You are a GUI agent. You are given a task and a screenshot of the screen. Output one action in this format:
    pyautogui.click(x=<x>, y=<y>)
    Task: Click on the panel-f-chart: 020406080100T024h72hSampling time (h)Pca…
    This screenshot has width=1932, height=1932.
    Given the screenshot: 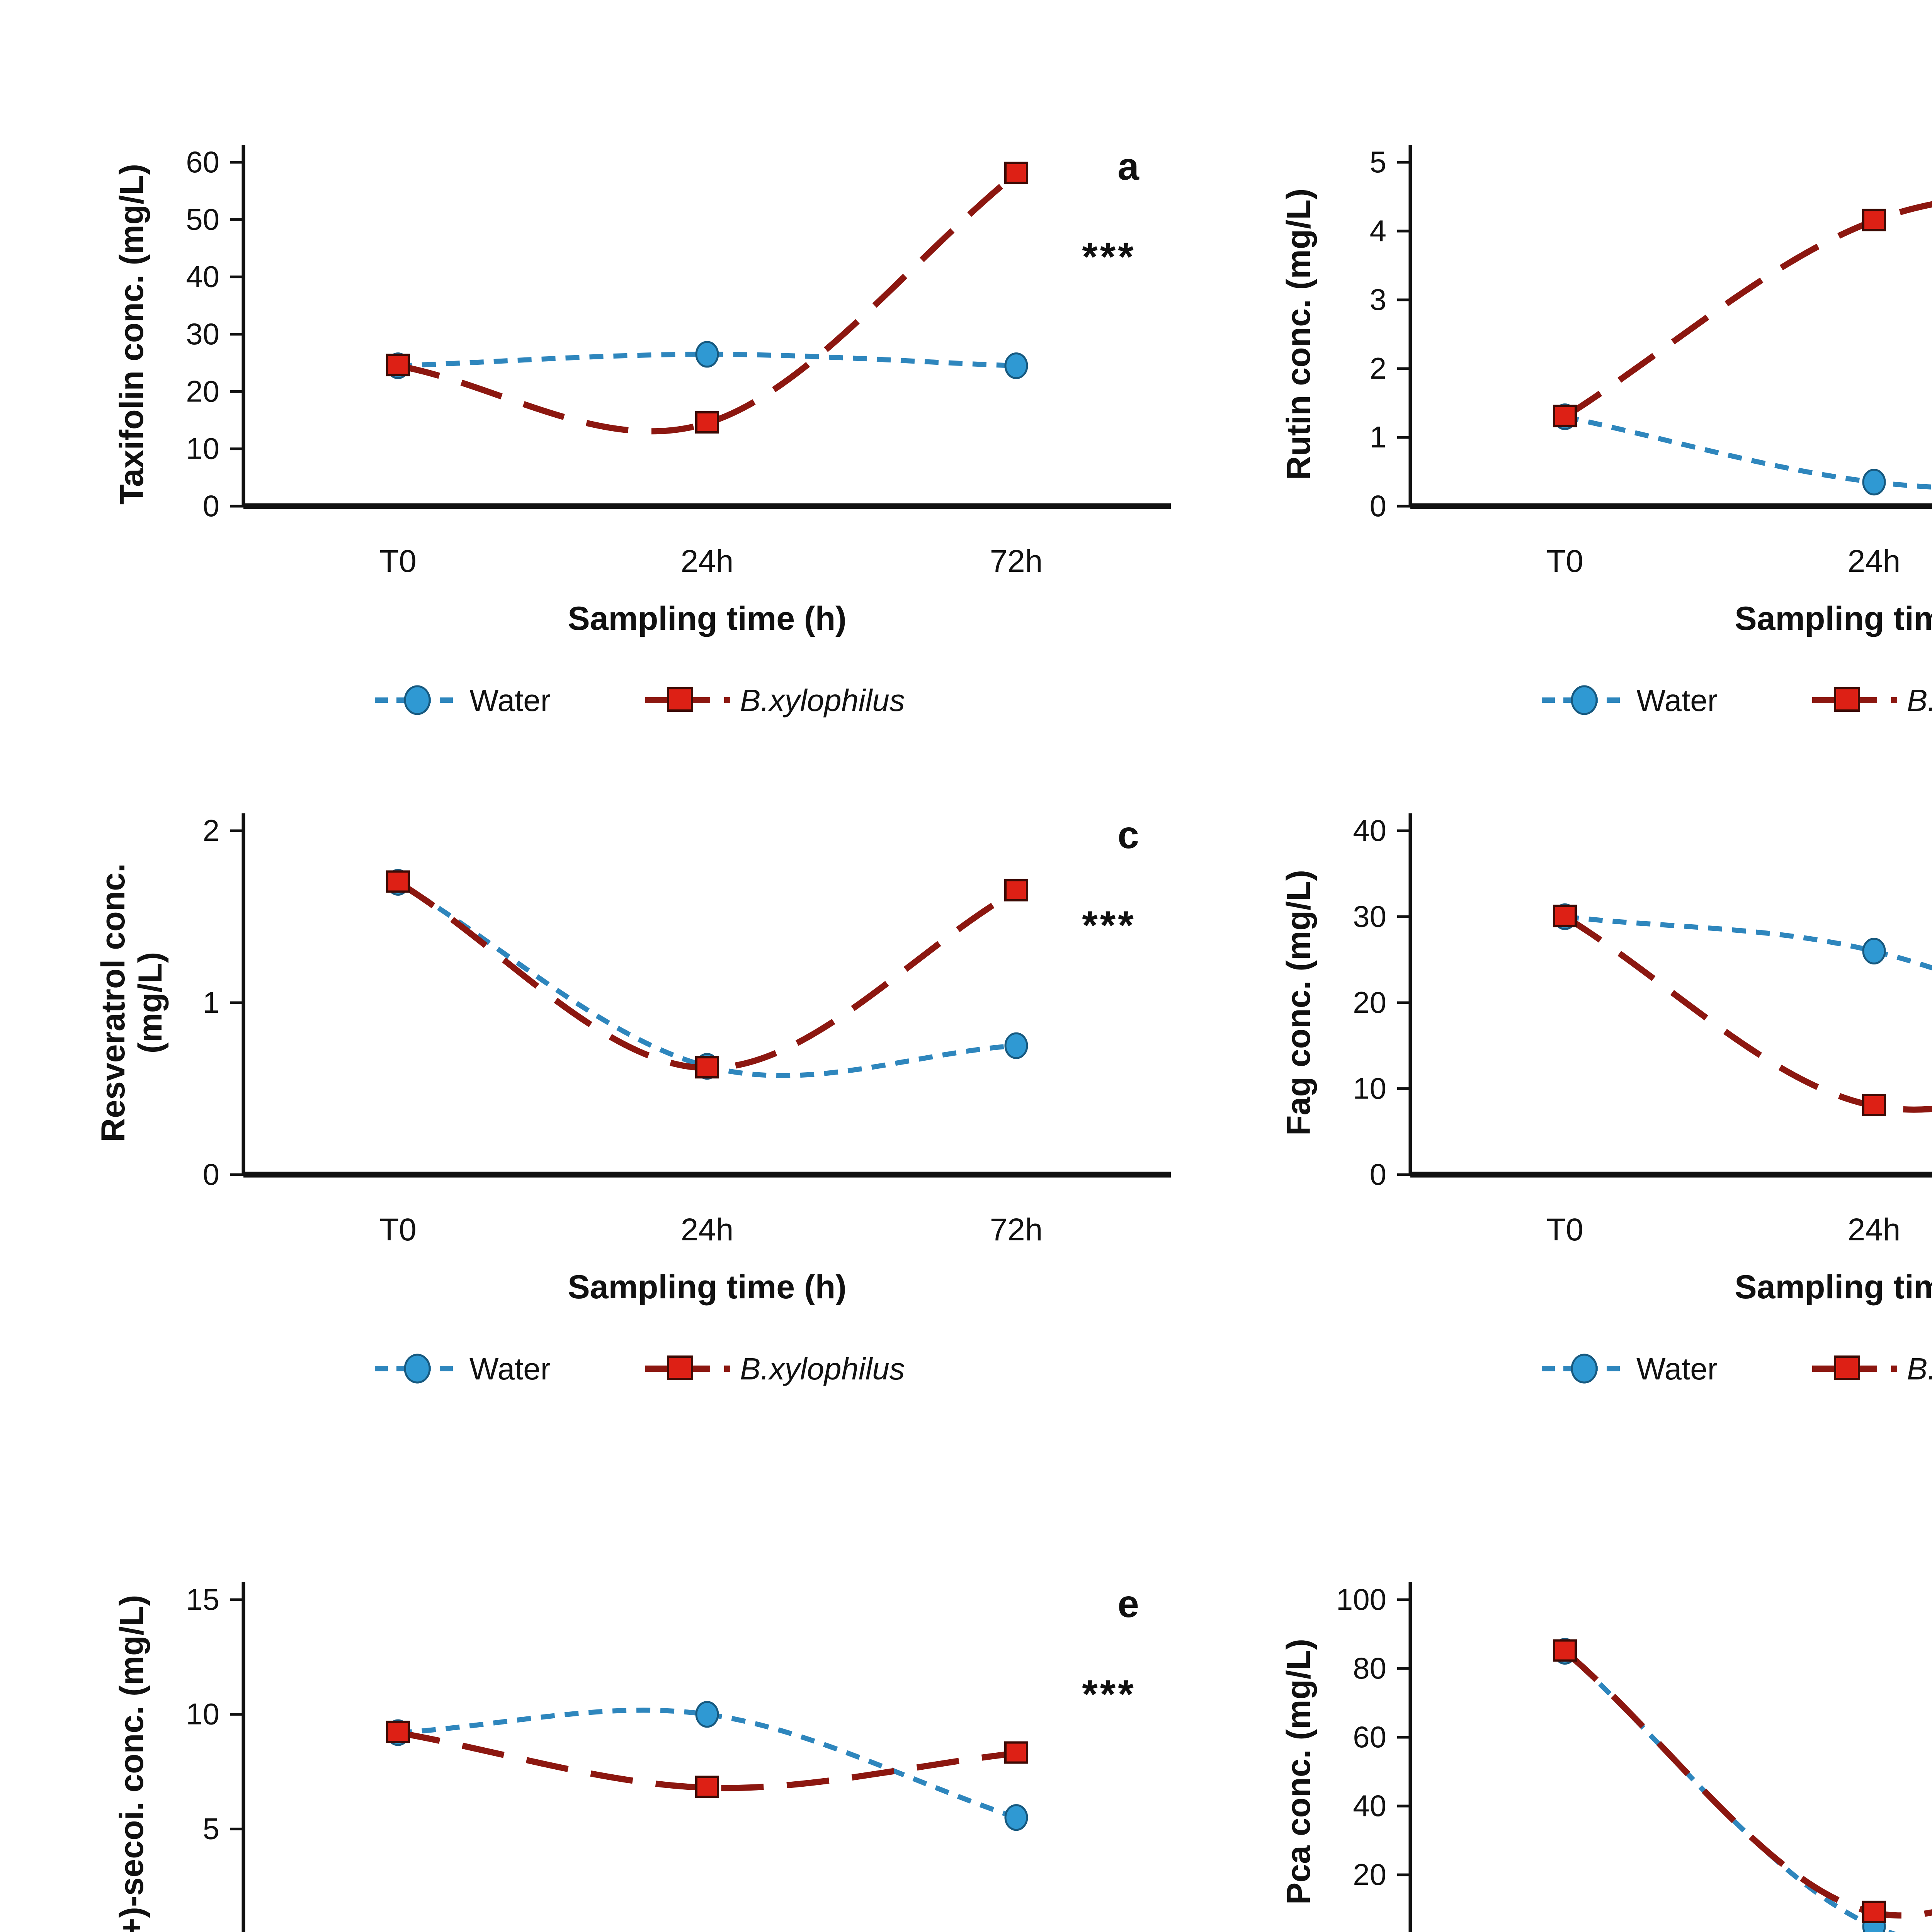 What is the action you would take?
    pyautogui.click(x=1606, y=1757)
    